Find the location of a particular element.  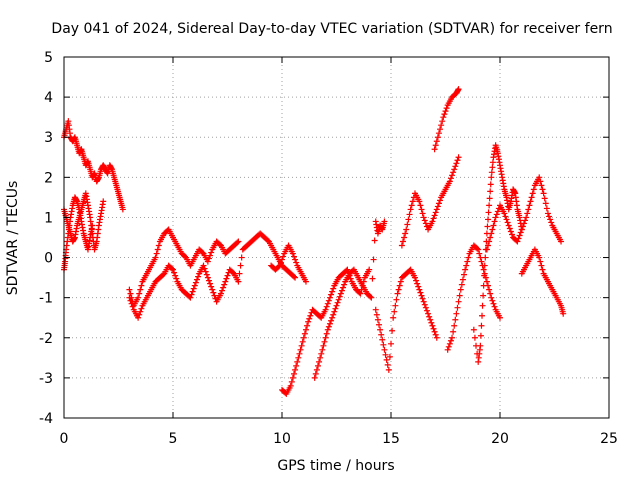

y-tick-label: -4 is located at coordinates (46, 419).